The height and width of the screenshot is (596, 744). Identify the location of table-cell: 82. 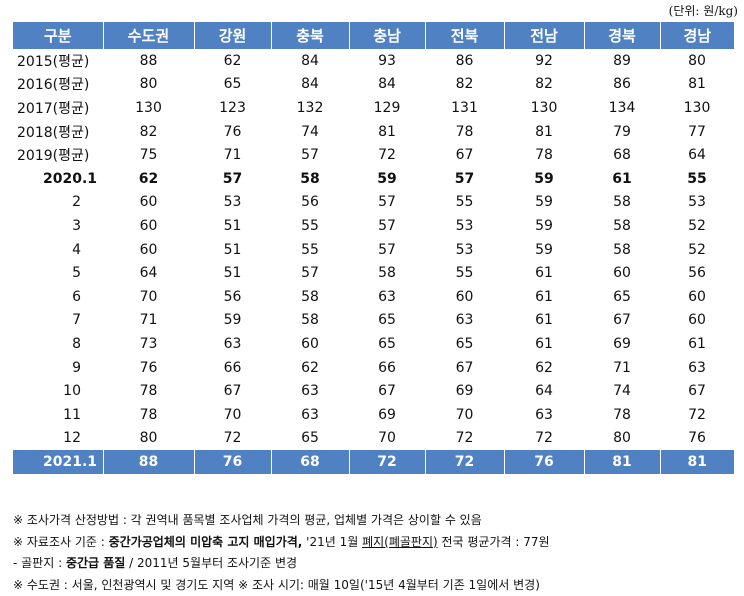
(148, 132).